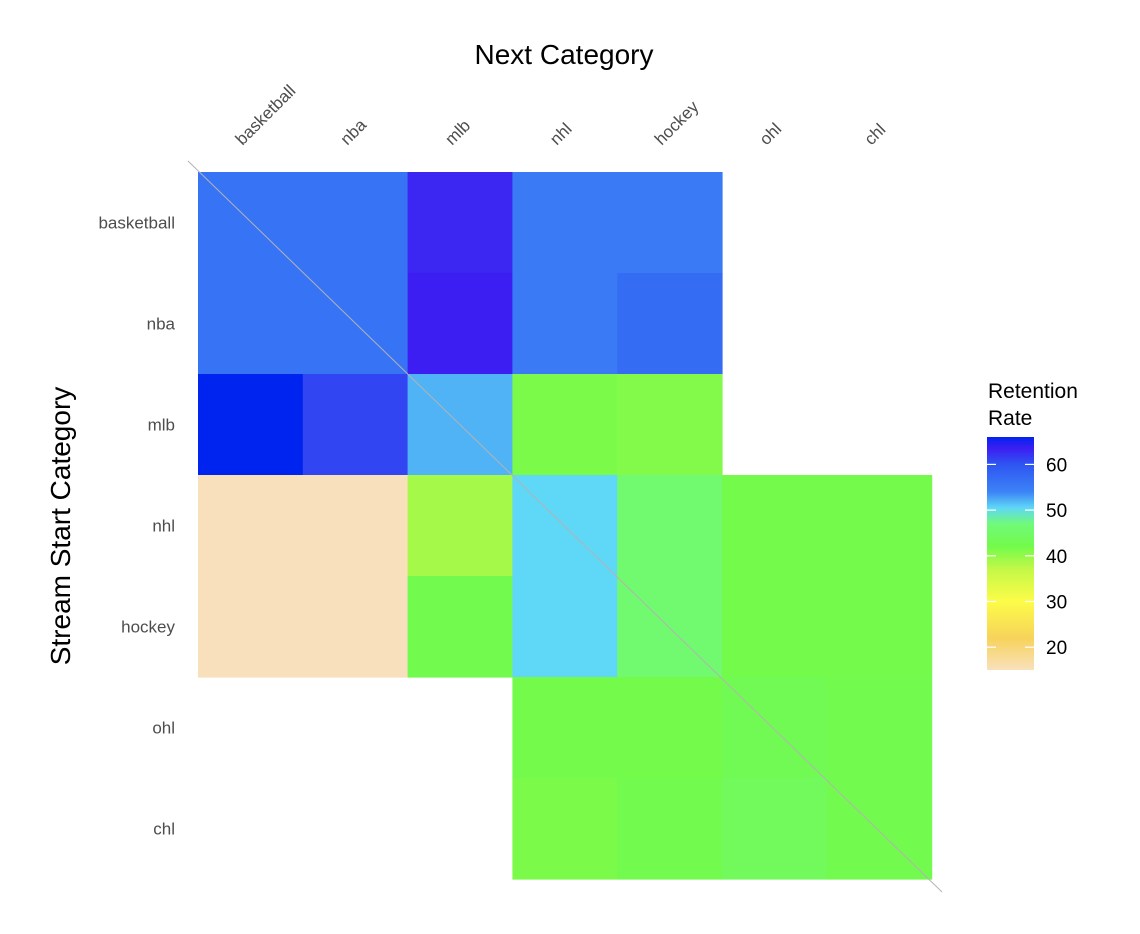 The width and height of the screenshot is (1140, 934). I want to click on y-tick-label-ohl: ohl, so click(163, 728).